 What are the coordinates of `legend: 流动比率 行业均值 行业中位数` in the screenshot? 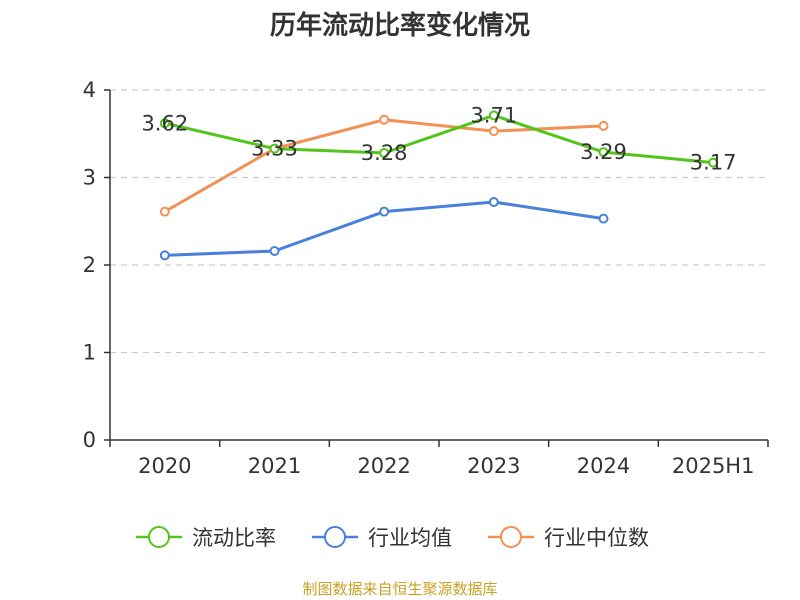 It's located at (392, 538).